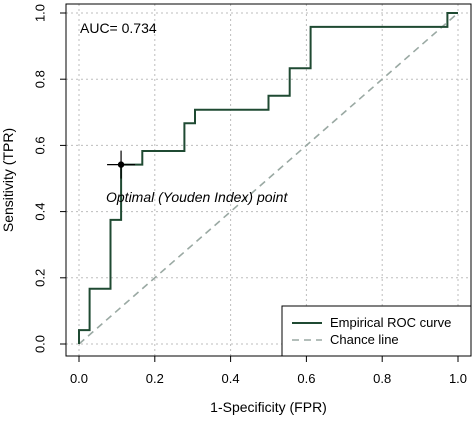  Describe the element at coordinates (306, 378) in the screenshot. I see `x-tick-label-3: 0.6` at that location.